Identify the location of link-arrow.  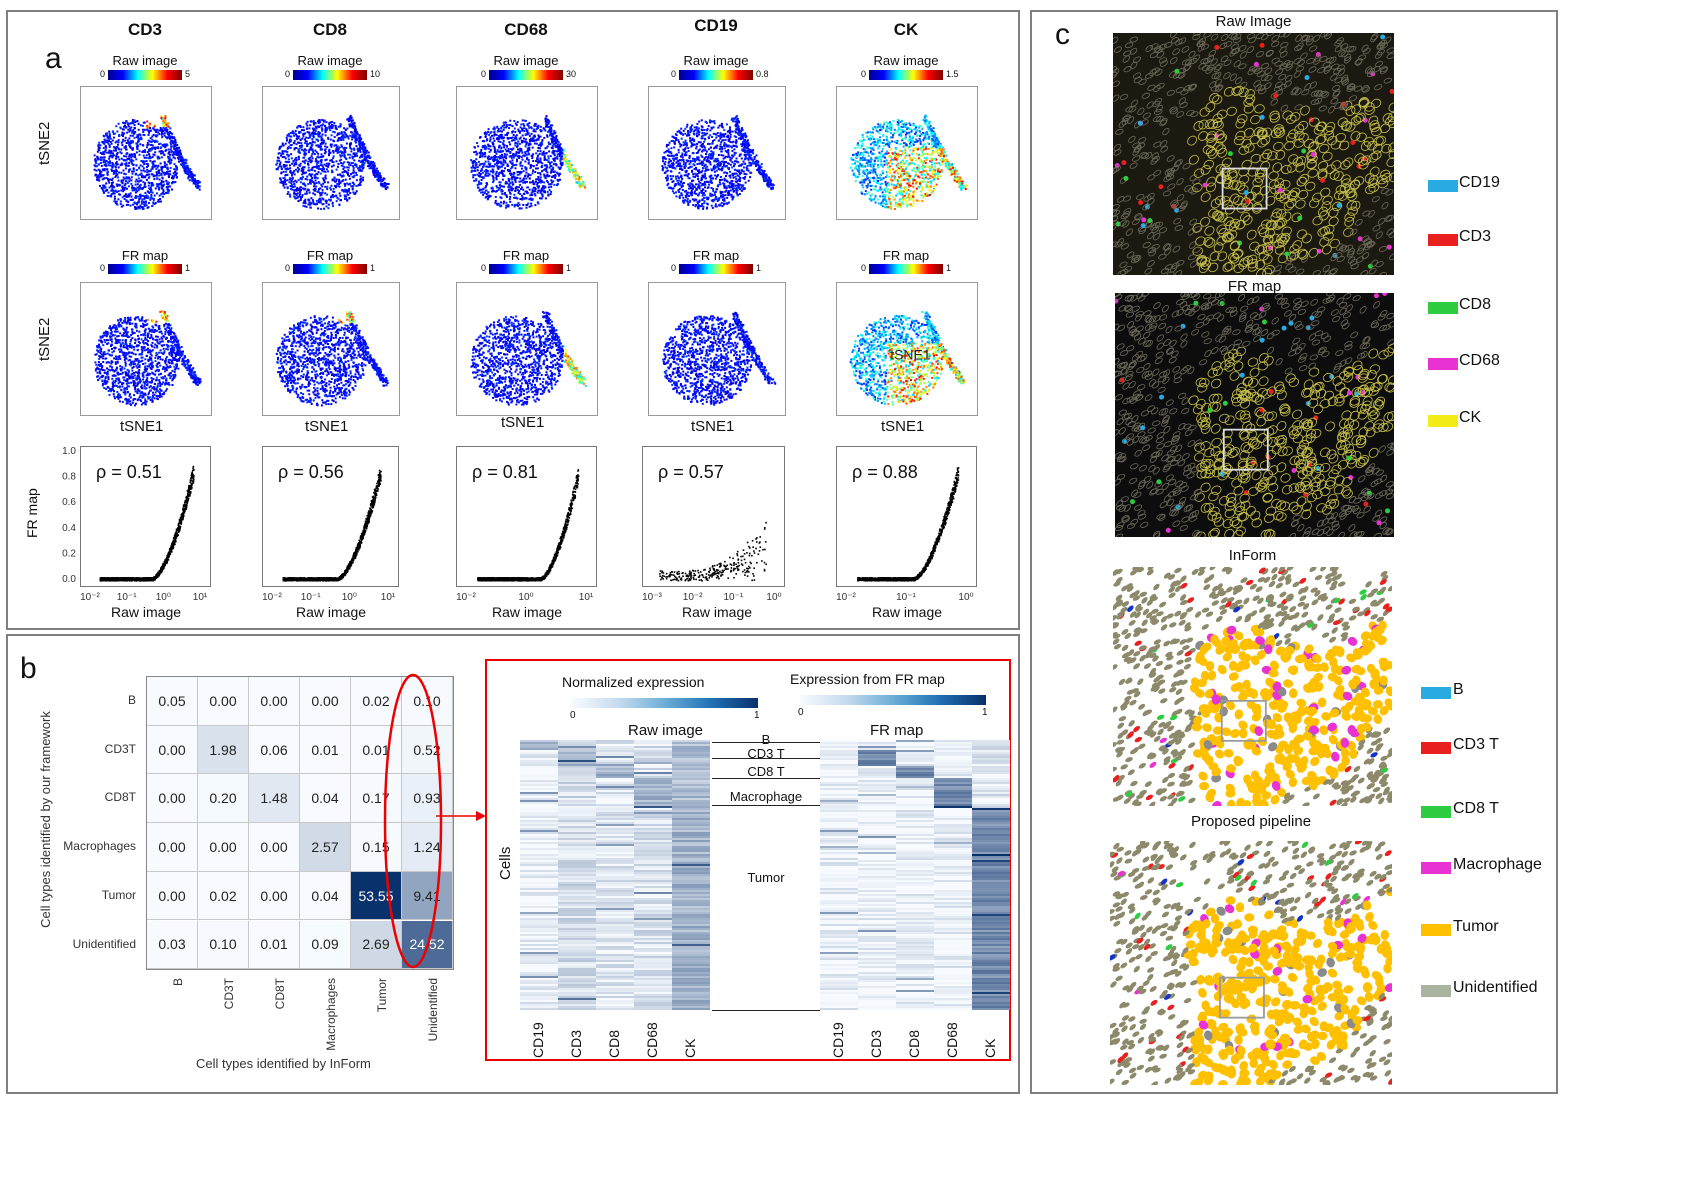
(461, 816).